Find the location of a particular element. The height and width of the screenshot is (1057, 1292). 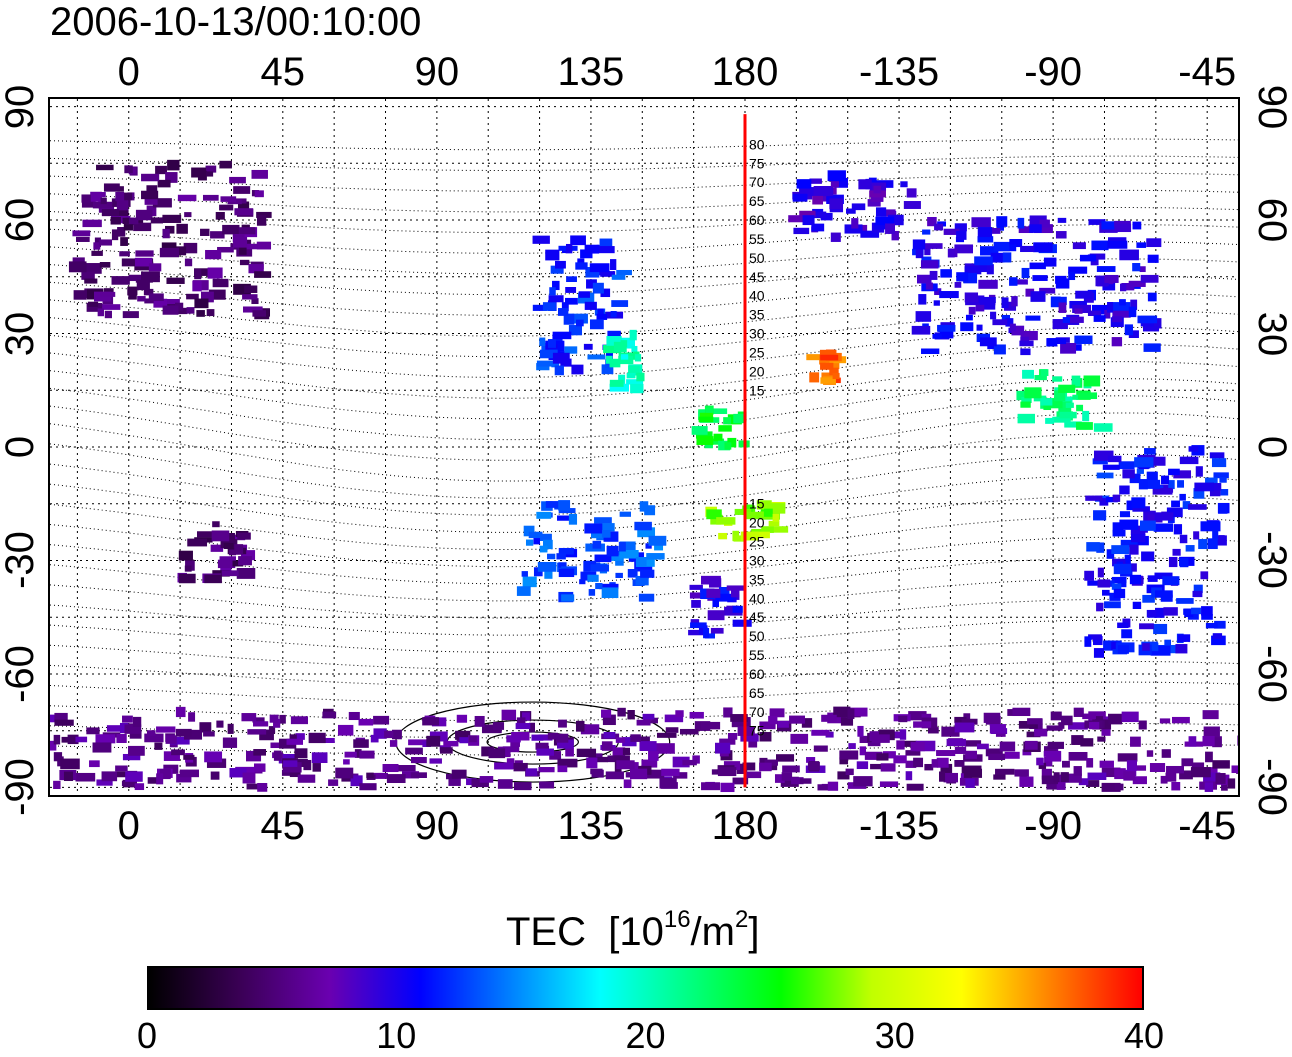

magnetic-latitude-line is located at coordinates (644, 428).